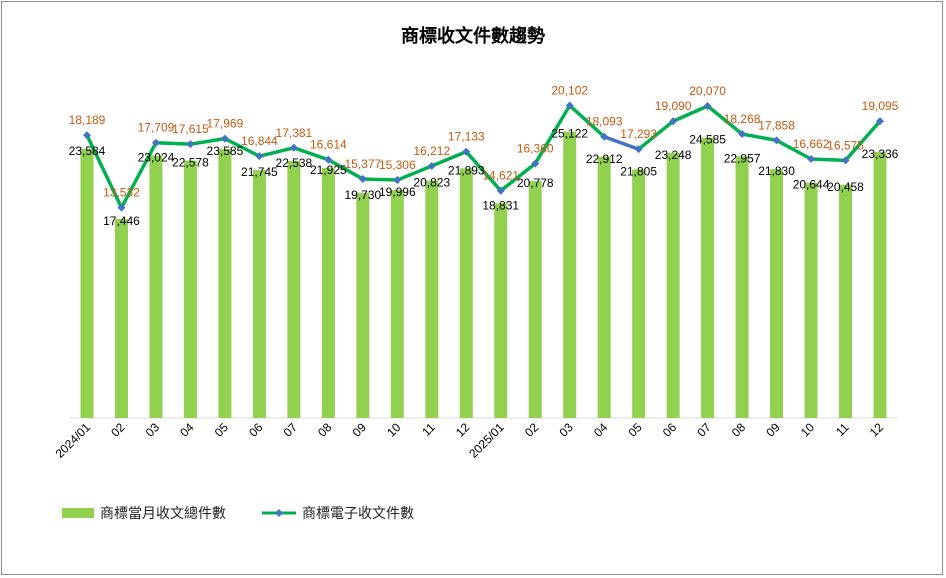  What do you see at coordinates (328, 170) in the screenshot?
I see `bar-data-label: 21,925` at bounding box center [328, 170].